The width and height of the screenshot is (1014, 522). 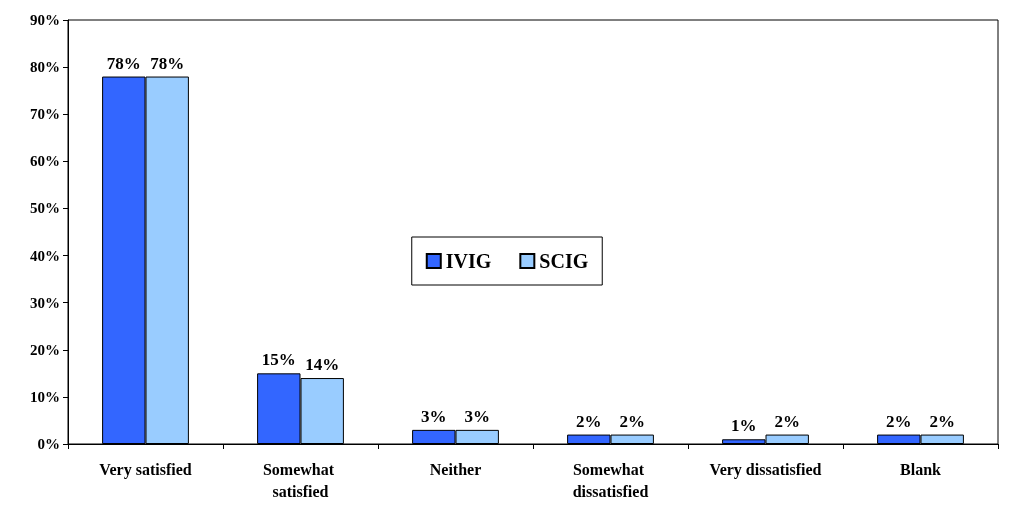 What do you see at coordinates (455, 469) in the screenshot?
I see `x-tick-label: Neither` at bounding box center [455, 469].